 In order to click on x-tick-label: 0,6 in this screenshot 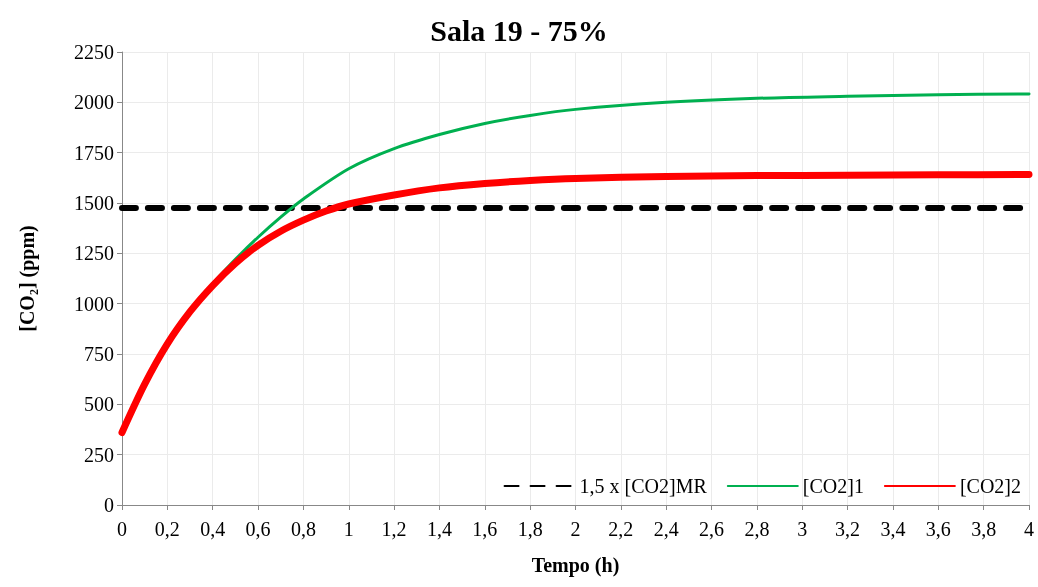, I will do `click(258, 529)`.